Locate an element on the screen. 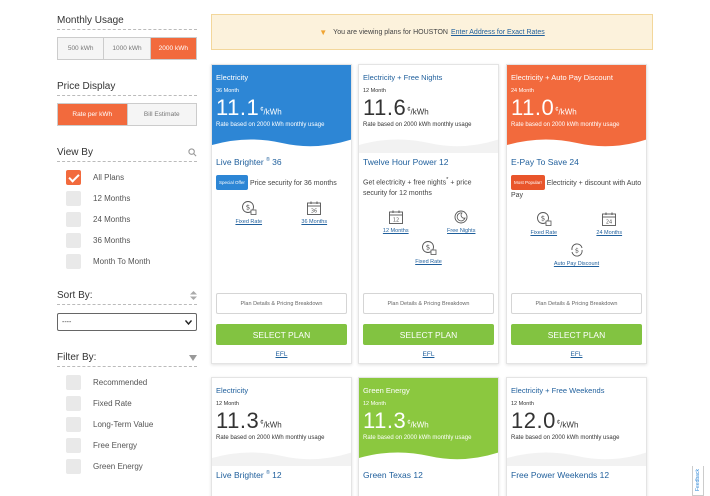 The width and height of the screenshot is (710, 496). rate-per-kwh-option: Rate per kWh is located at coordinates (93, 114).